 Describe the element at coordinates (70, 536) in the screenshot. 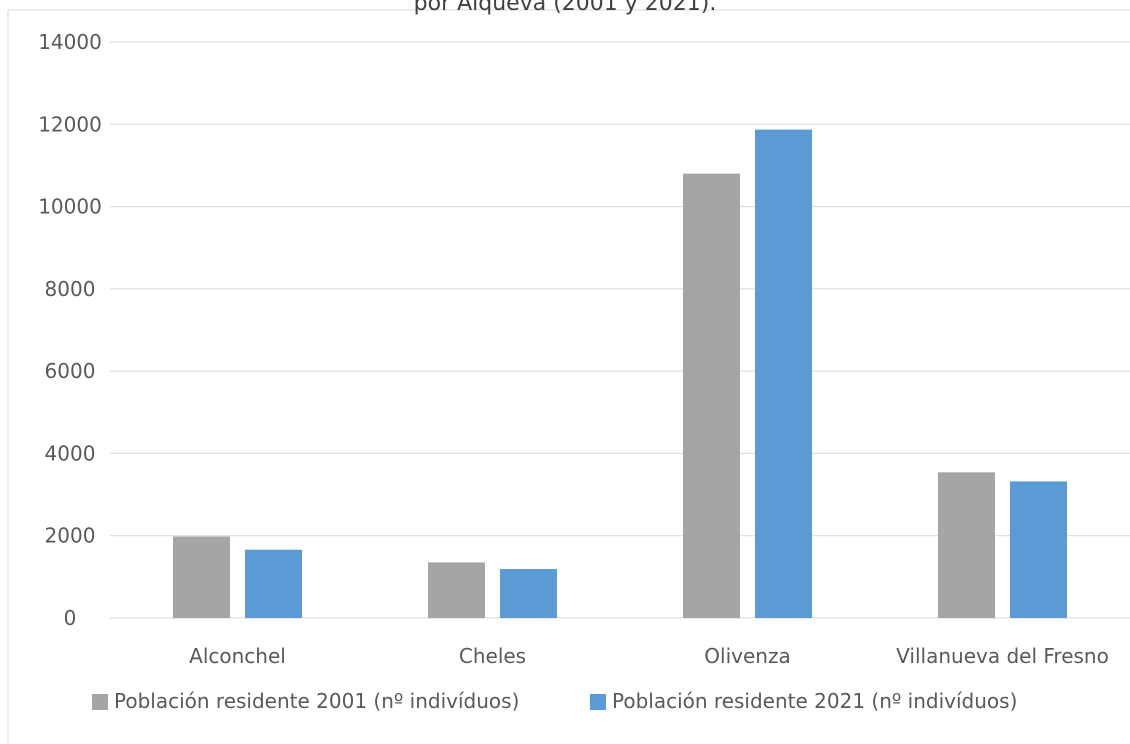

I see `y-tick-label: 2000` at that location.